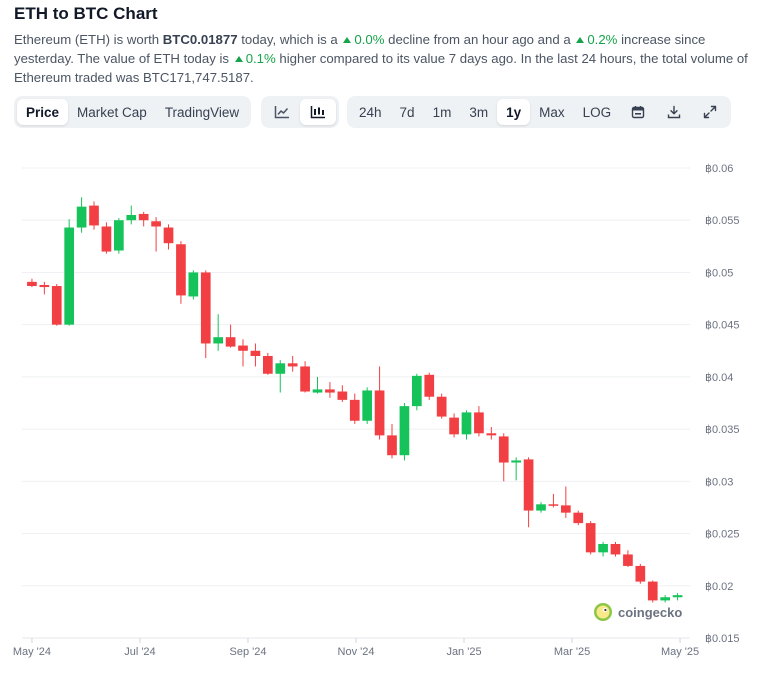  I want to click on download-button, so click(674, 112).